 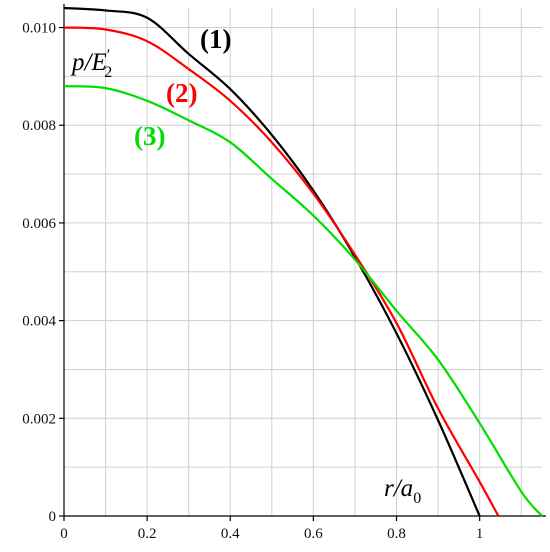 What do you see at coordinates (39, 322) in the screenshot?
I see `y-tick-label: 0.004` at bounding box center [39, 322].